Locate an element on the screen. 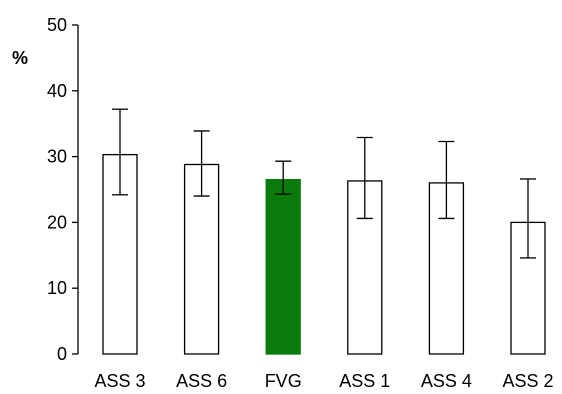 The height and width of the screenshot is (394, 562). x-tick-label: FVG is located at coordinates (283, 381).